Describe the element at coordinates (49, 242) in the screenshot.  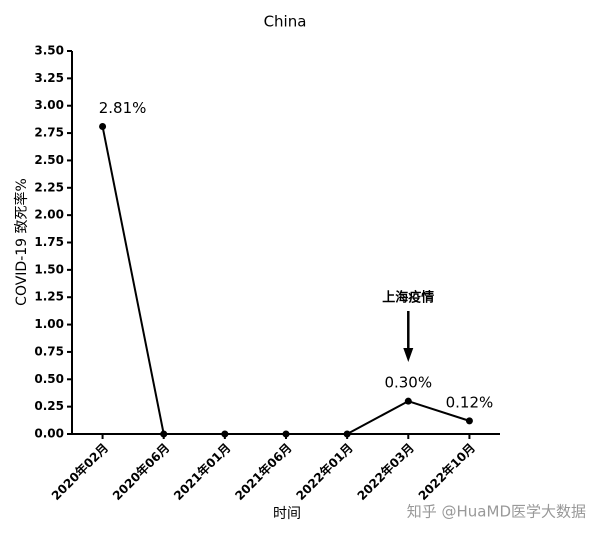
I see `y-tick-label: 1.75` at that location.